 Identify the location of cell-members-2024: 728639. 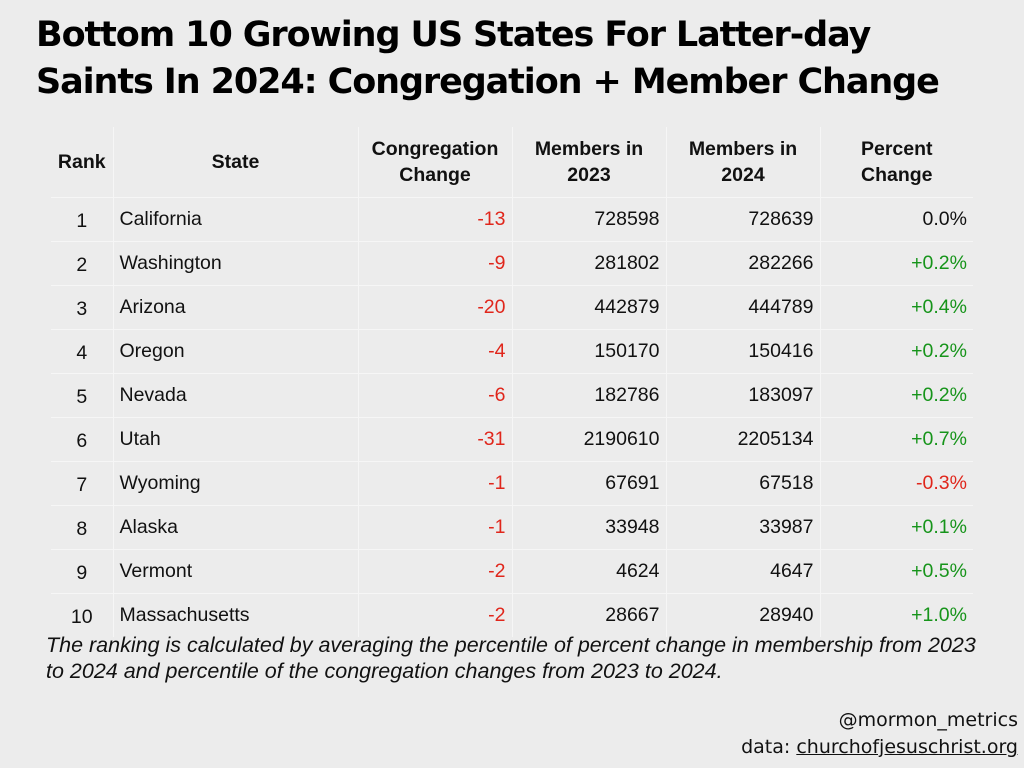
(743, 219).